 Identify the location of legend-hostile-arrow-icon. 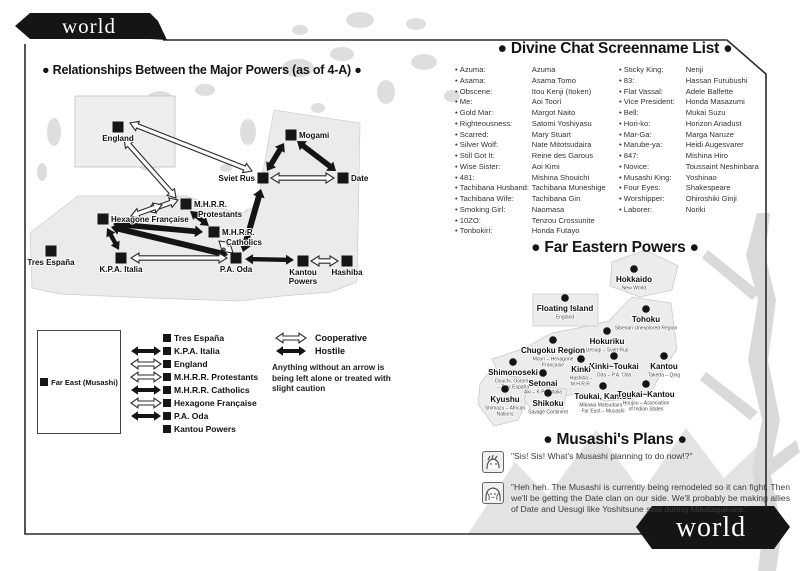
(290, 351).